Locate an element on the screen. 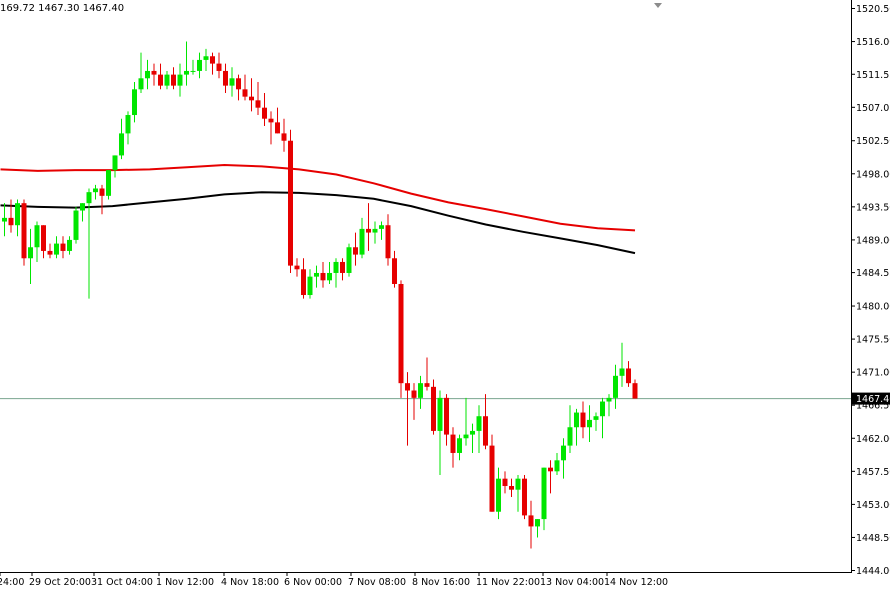 This screenshot has width=890, height=596. price-tick-label: 1466.50 is located at coordinates (873, 406).